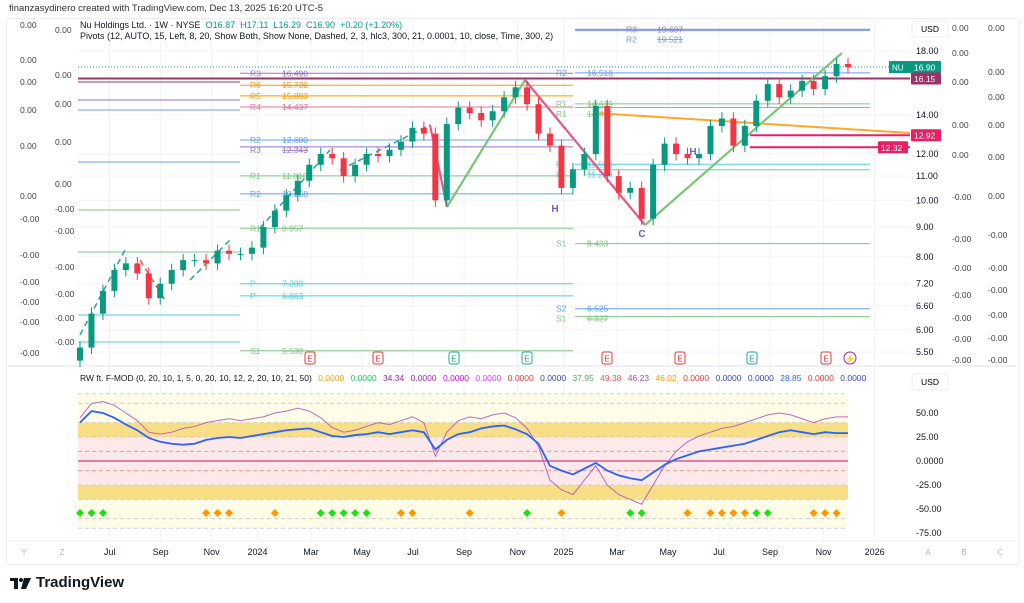 The height and width of the screenshot is (603, 1024). Describe the element at coordinates (930, 29) in the screenshot. I see `currency-box` at that location.